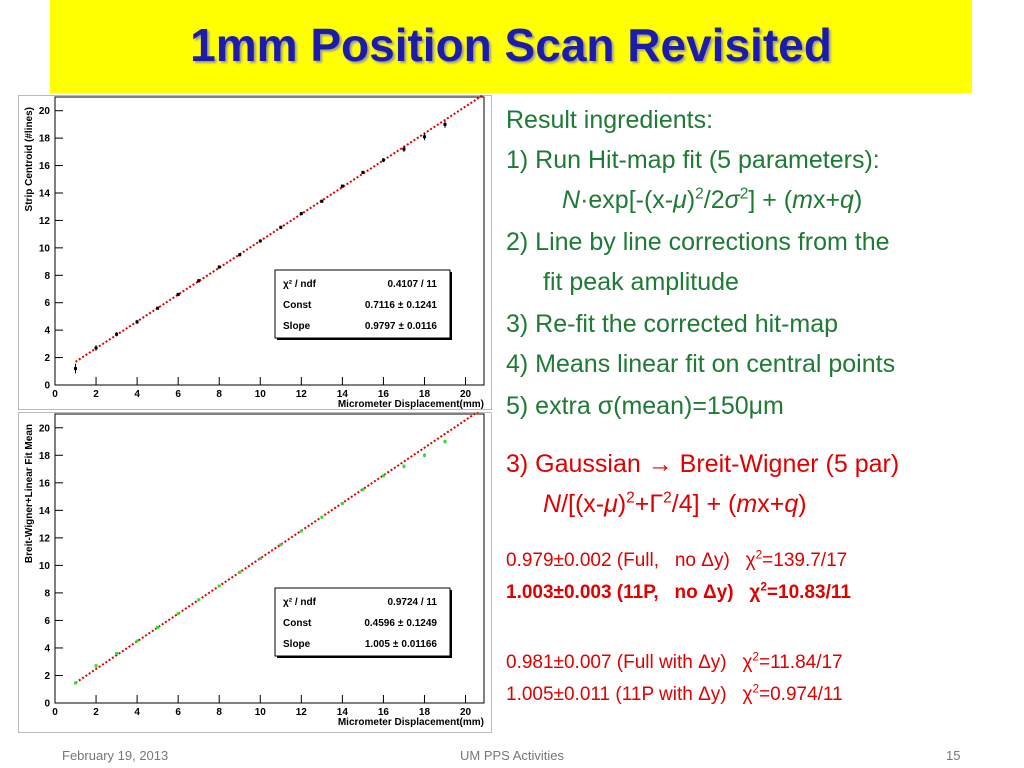  What do you see at coordinates (633, 592) in the screenshot?
I see `text-run: 1.003±0.003 (11P, no Δy) χ` at bounding box center [633, 592].